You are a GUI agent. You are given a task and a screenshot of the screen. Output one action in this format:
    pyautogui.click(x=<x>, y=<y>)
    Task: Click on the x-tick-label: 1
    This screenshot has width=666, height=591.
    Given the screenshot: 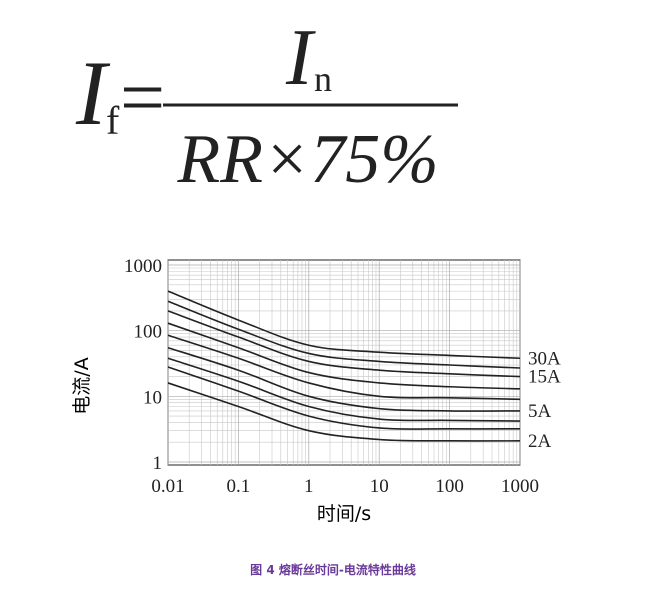 What is the action you would take?
    pyautogui.click(x=309, y=486)
    